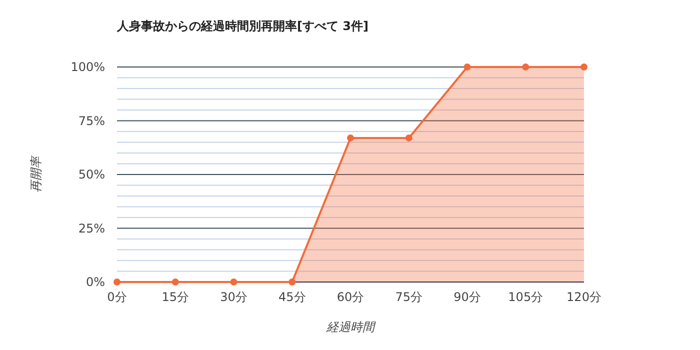 The height and width of the screenshot is (350, 700). What do you see at coordinates (234, 297) in the screenshot?
I see `x-tick-label: 30分` at bounding box center [234, 297].